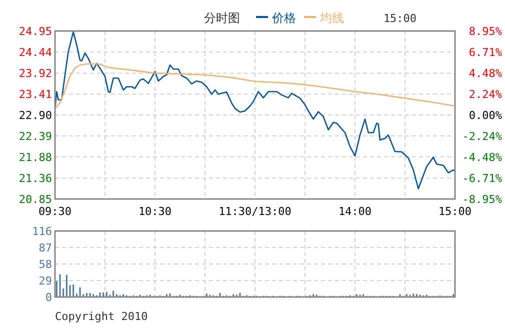  Describe the element at coordinates (42, 231) in the screenshot. I see `y-tick-label: 116` at that location.